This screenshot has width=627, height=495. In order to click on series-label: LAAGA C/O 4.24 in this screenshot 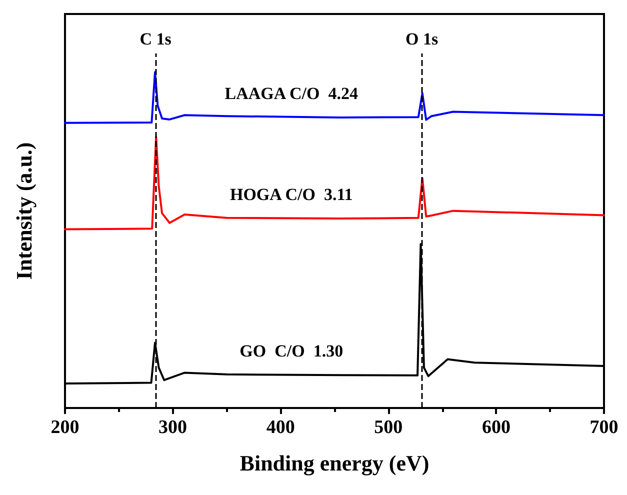, I will do `click(291, 93)`.